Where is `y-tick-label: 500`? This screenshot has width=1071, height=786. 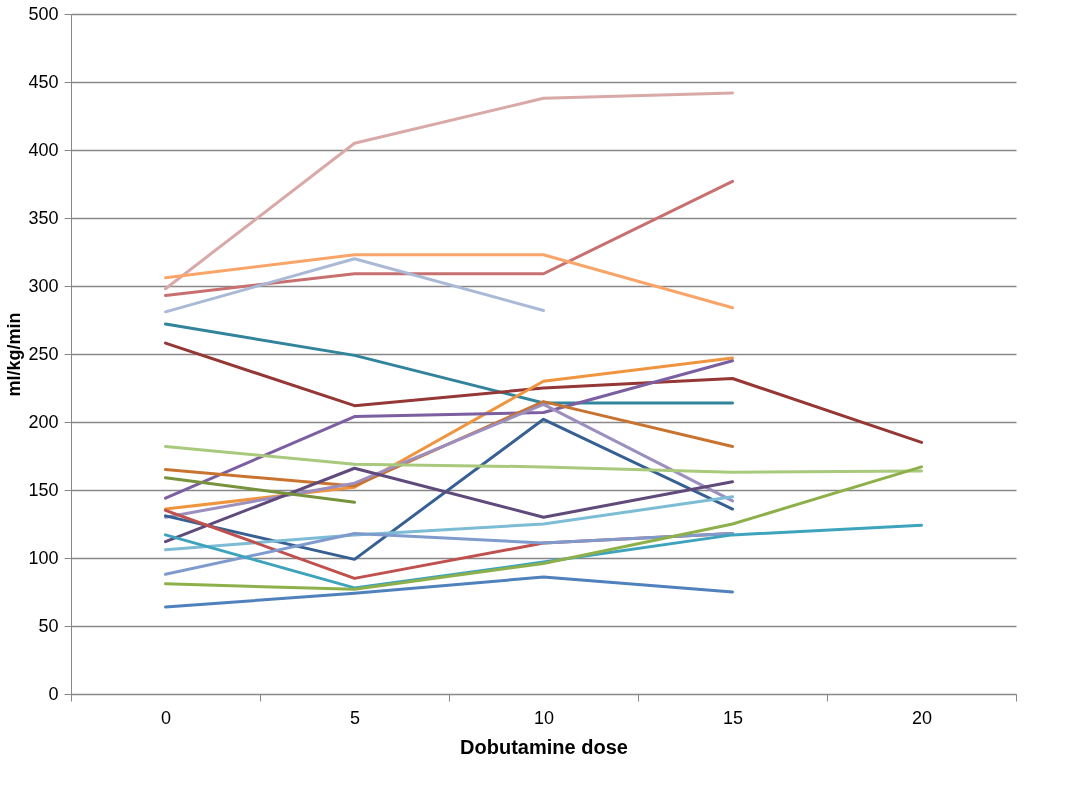 y-tick-label: 500 is located at coordinates (43, 13).